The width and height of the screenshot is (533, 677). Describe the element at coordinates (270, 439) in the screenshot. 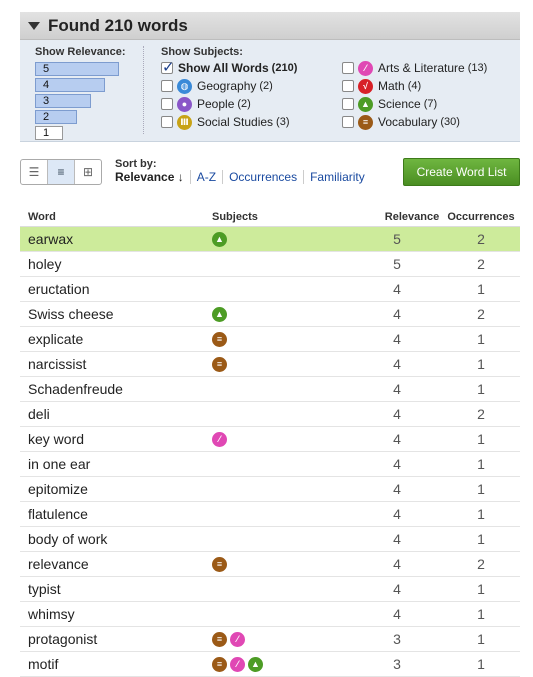

I see `table-row: key word ⁄ 4 1` at that location.